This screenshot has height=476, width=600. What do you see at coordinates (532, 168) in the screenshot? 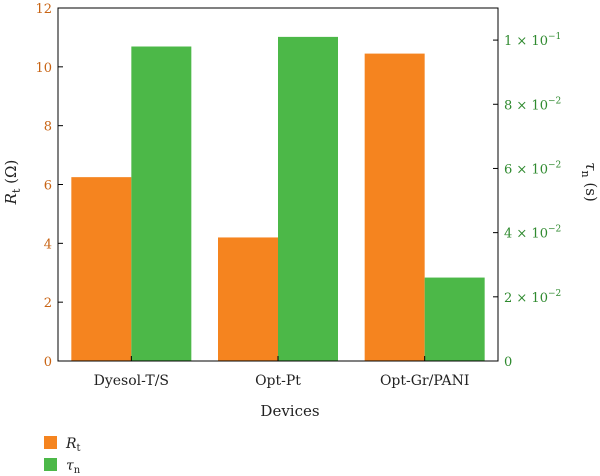
I see `right-tick-label: 6 × 10⁻²` at bounding box center [532, 168].